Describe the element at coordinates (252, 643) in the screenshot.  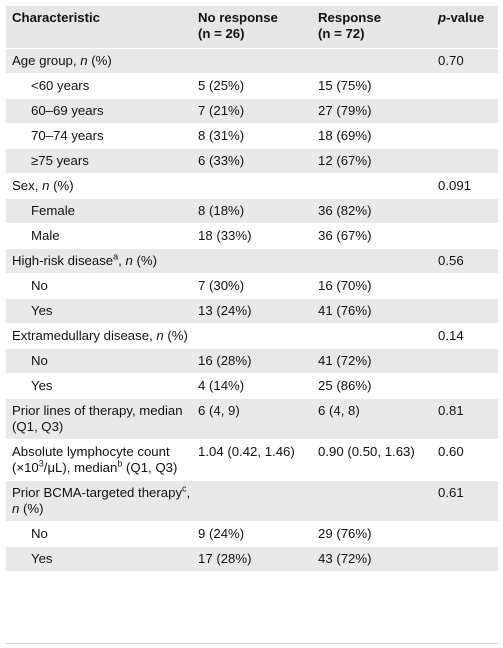
I see `table-bottom-rule` at that location.